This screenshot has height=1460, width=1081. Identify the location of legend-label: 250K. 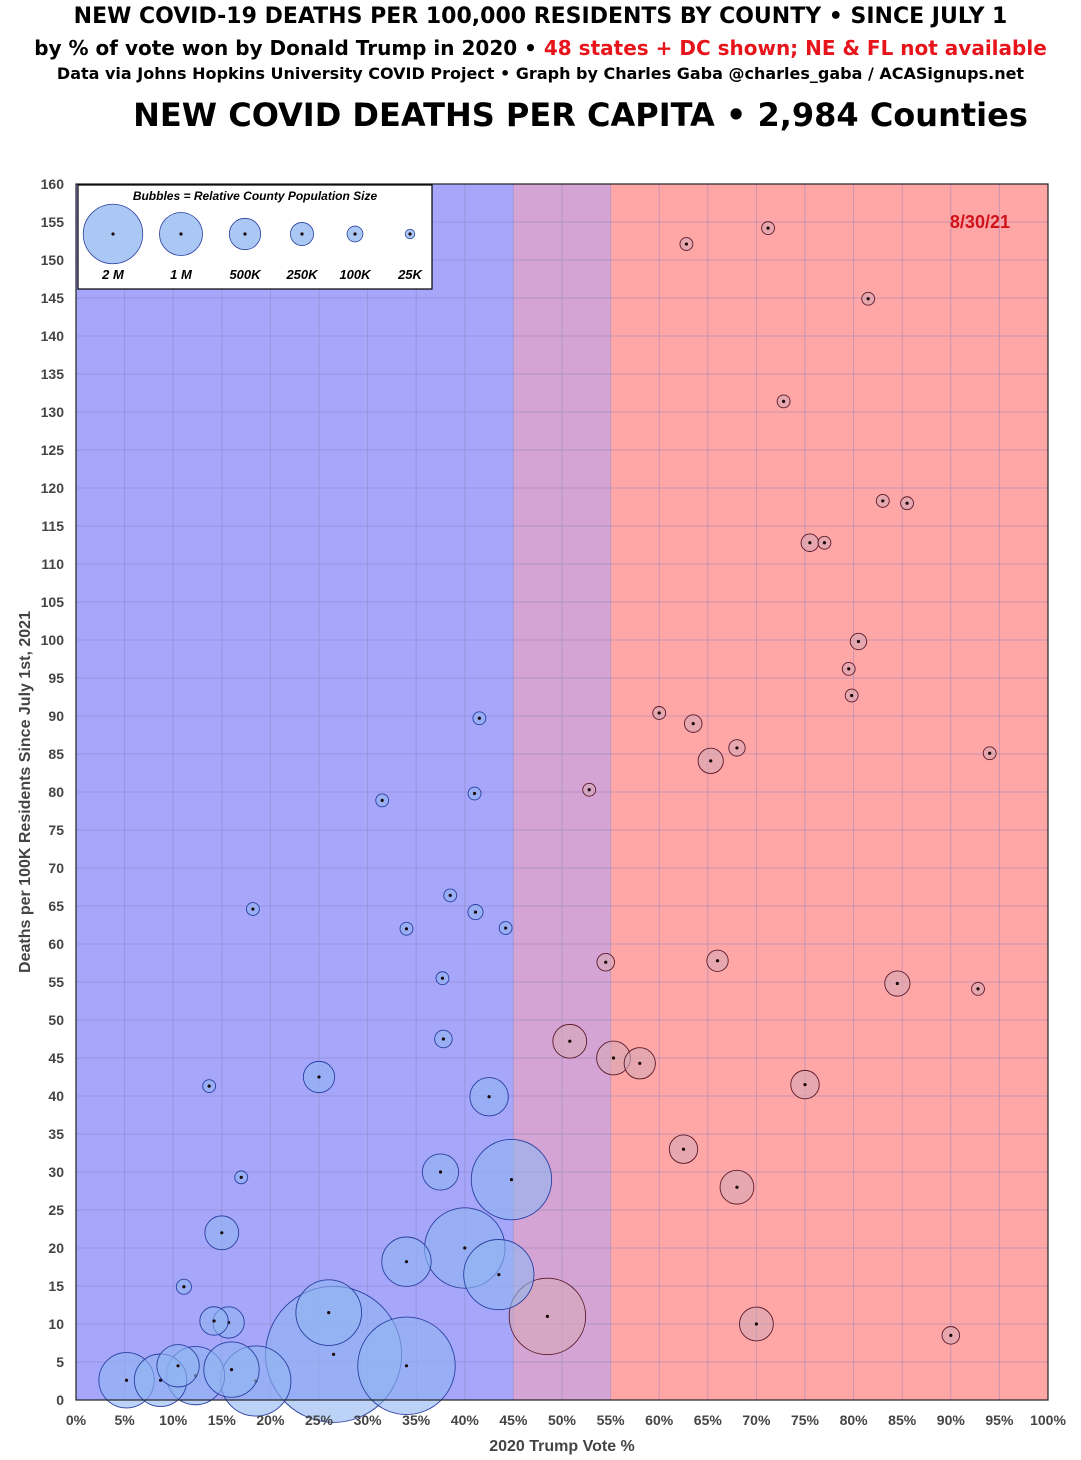
(302, 274).